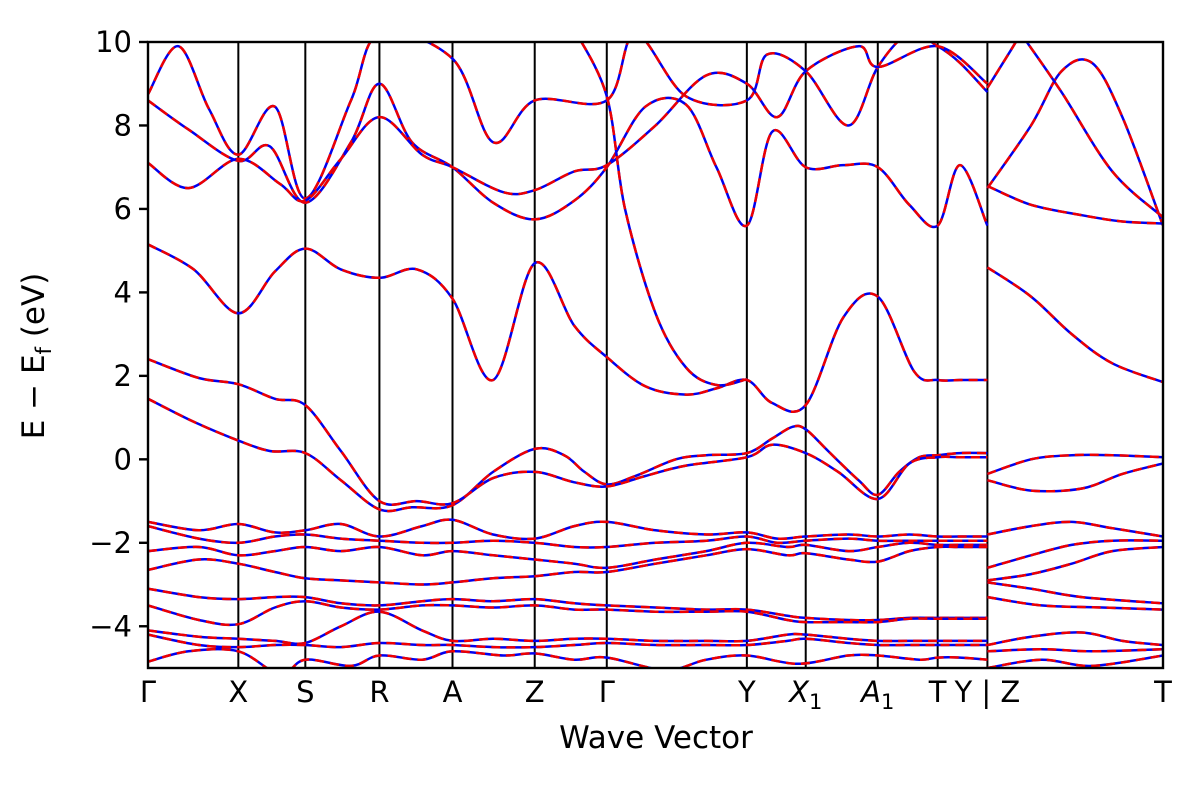 Image resolution: width=1200 pixels, height=800 pixels. I want to click on y-tick-label: 6, so click(123, 209).